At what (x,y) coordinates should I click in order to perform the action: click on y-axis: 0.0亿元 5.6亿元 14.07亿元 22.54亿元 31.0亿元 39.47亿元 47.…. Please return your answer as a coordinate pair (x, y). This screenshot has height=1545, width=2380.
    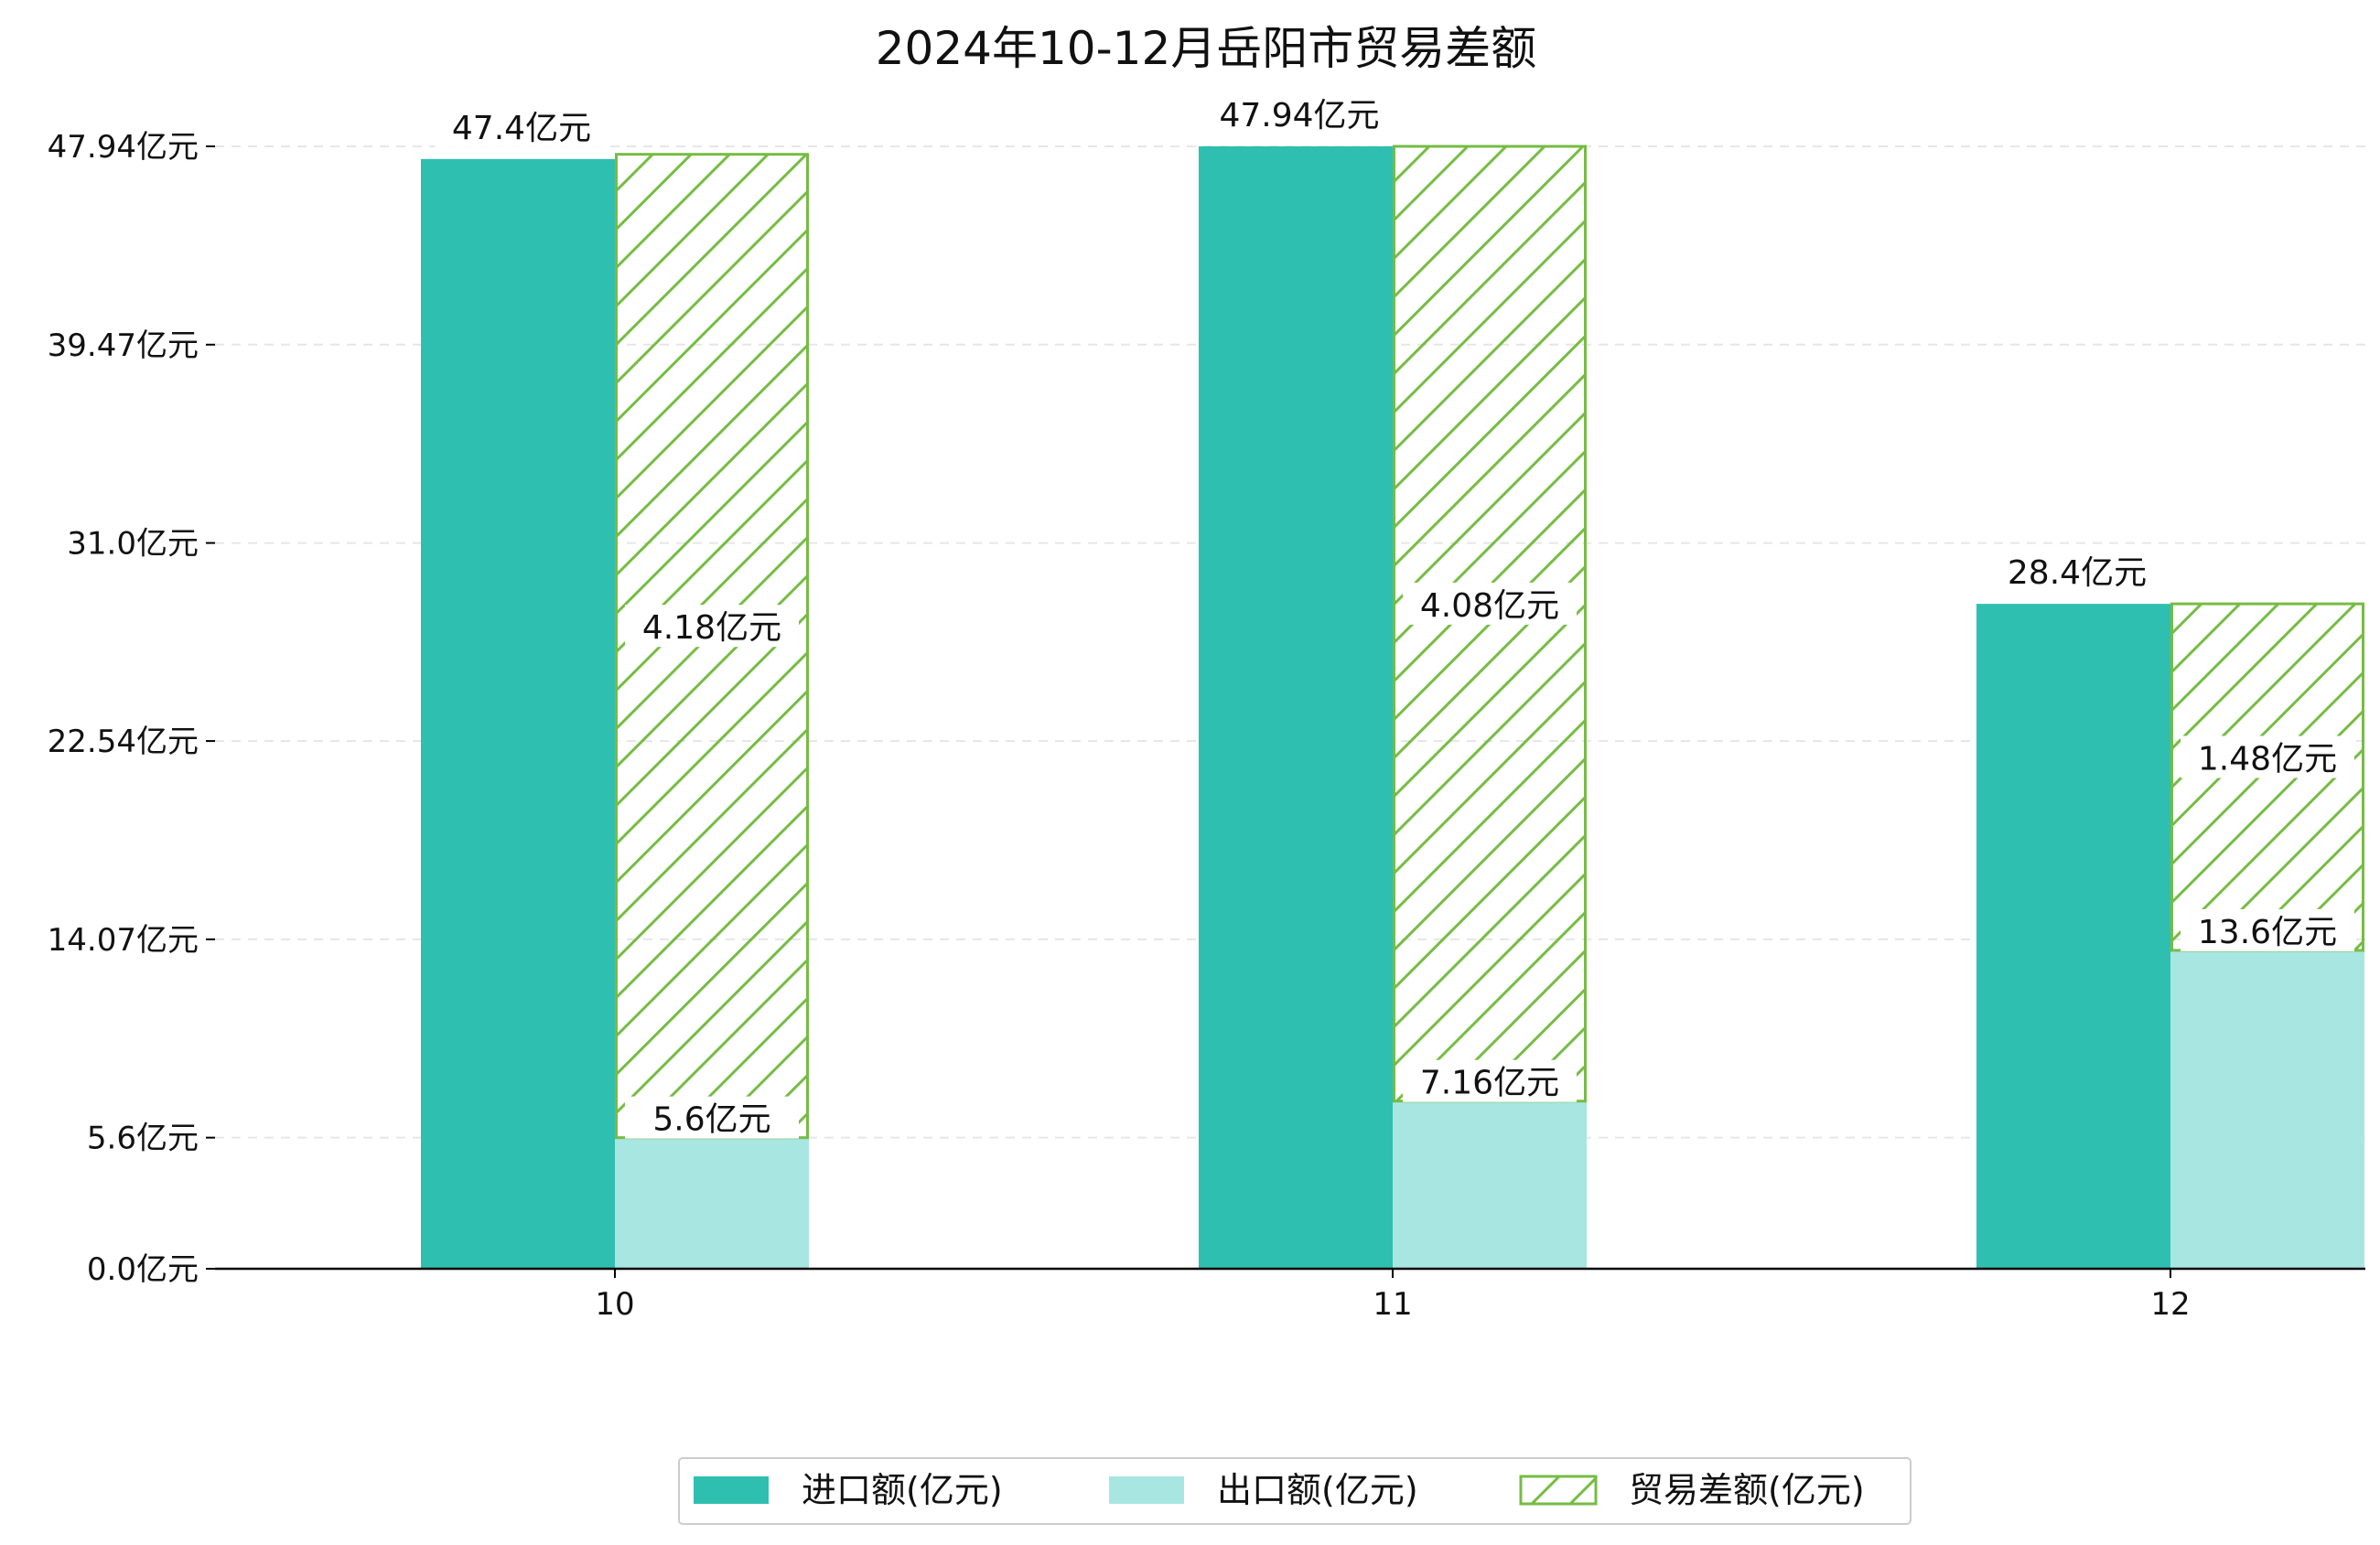
    Looking at the image, I should click on (131, 708).